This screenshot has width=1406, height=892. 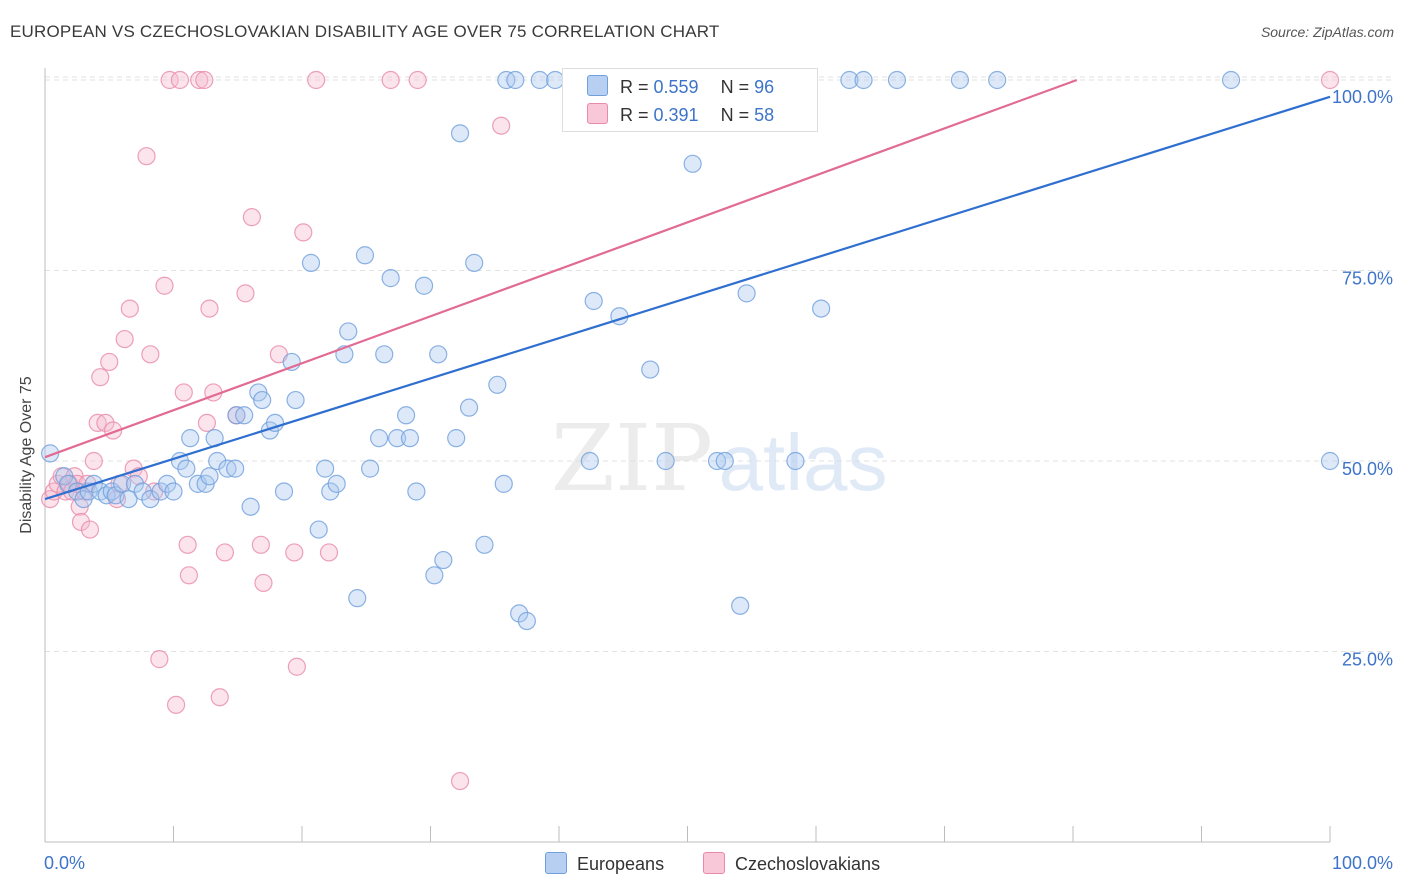 What do you see at coordinates (26, 455) in the screenshot?
I see `y-axis-label: Disability Age Over 75` at bounding box center [26, 455].